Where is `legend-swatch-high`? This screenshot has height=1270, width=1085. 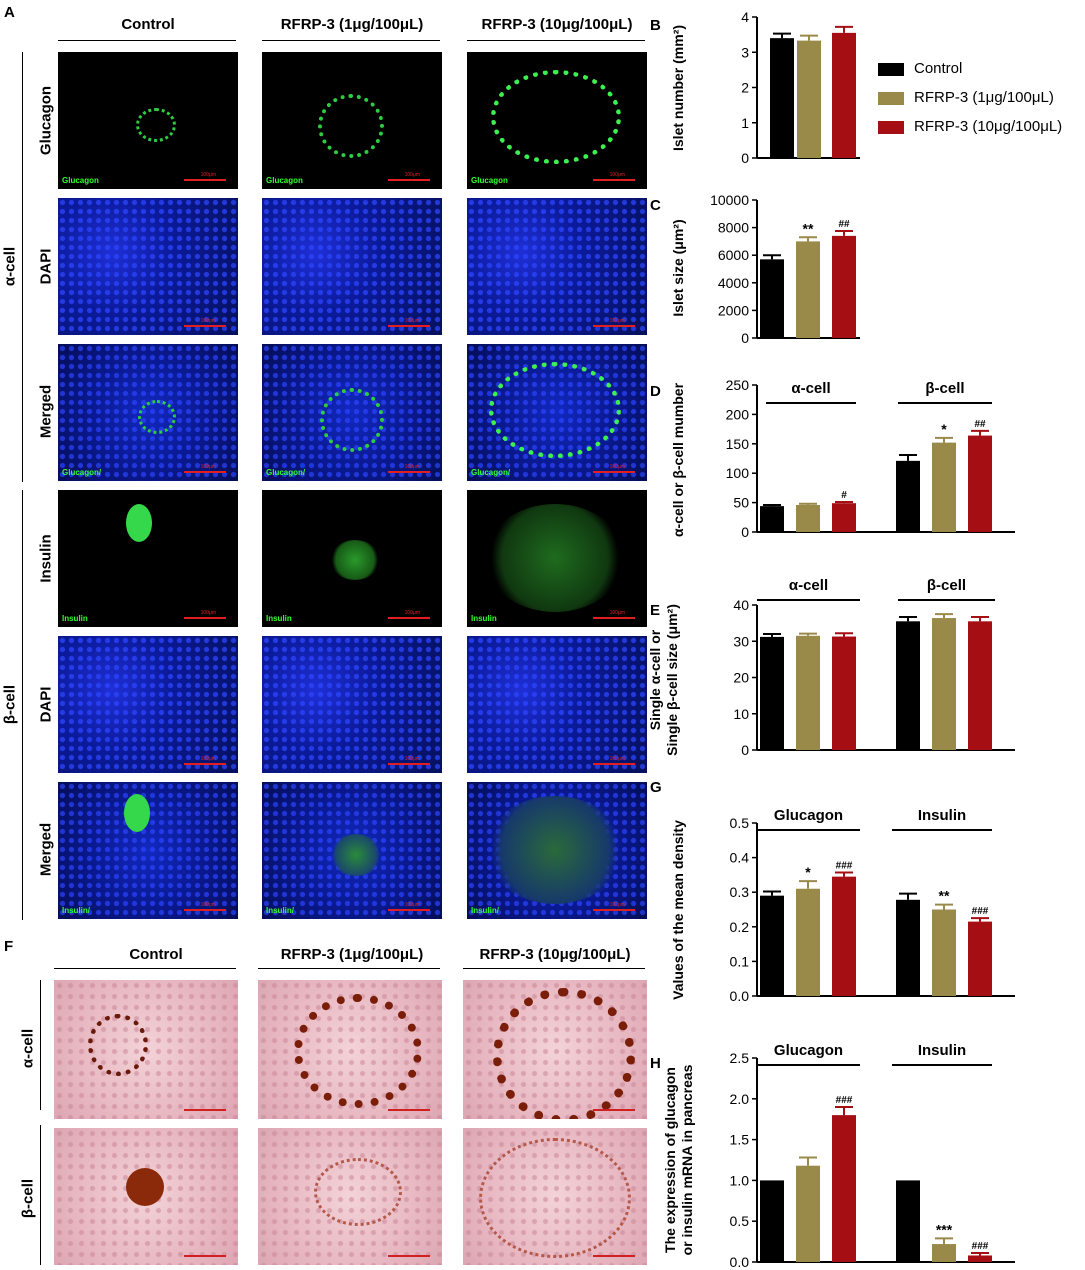
legend-swatch-high is located at coordinates (891, 127).